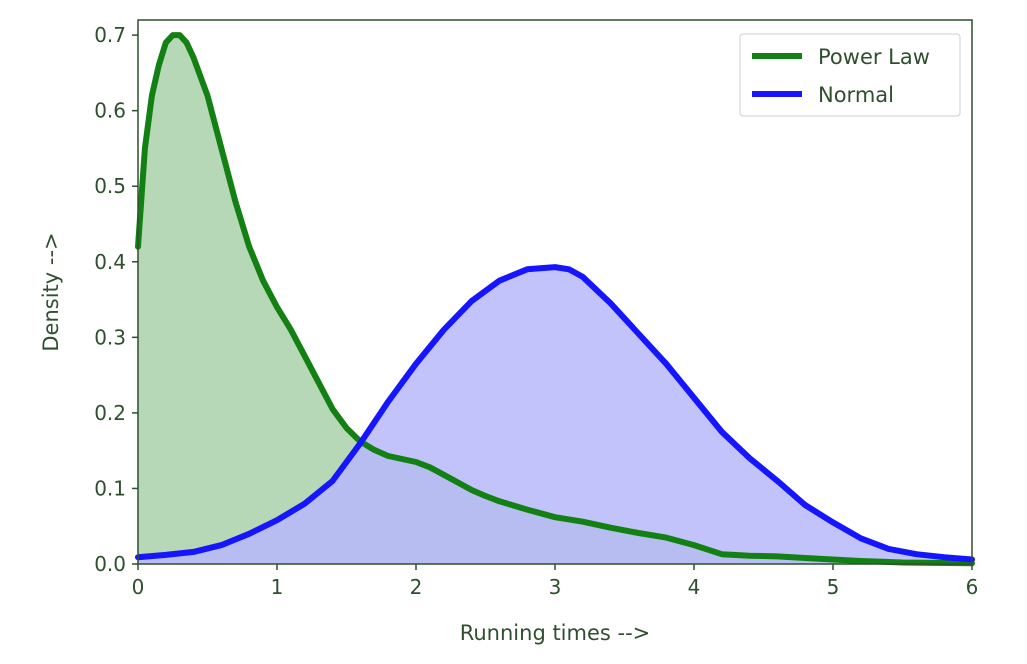 This screenshot has height=664, width=1027. I want to click on x-axis-label: Running times -->, so click(555, 633).